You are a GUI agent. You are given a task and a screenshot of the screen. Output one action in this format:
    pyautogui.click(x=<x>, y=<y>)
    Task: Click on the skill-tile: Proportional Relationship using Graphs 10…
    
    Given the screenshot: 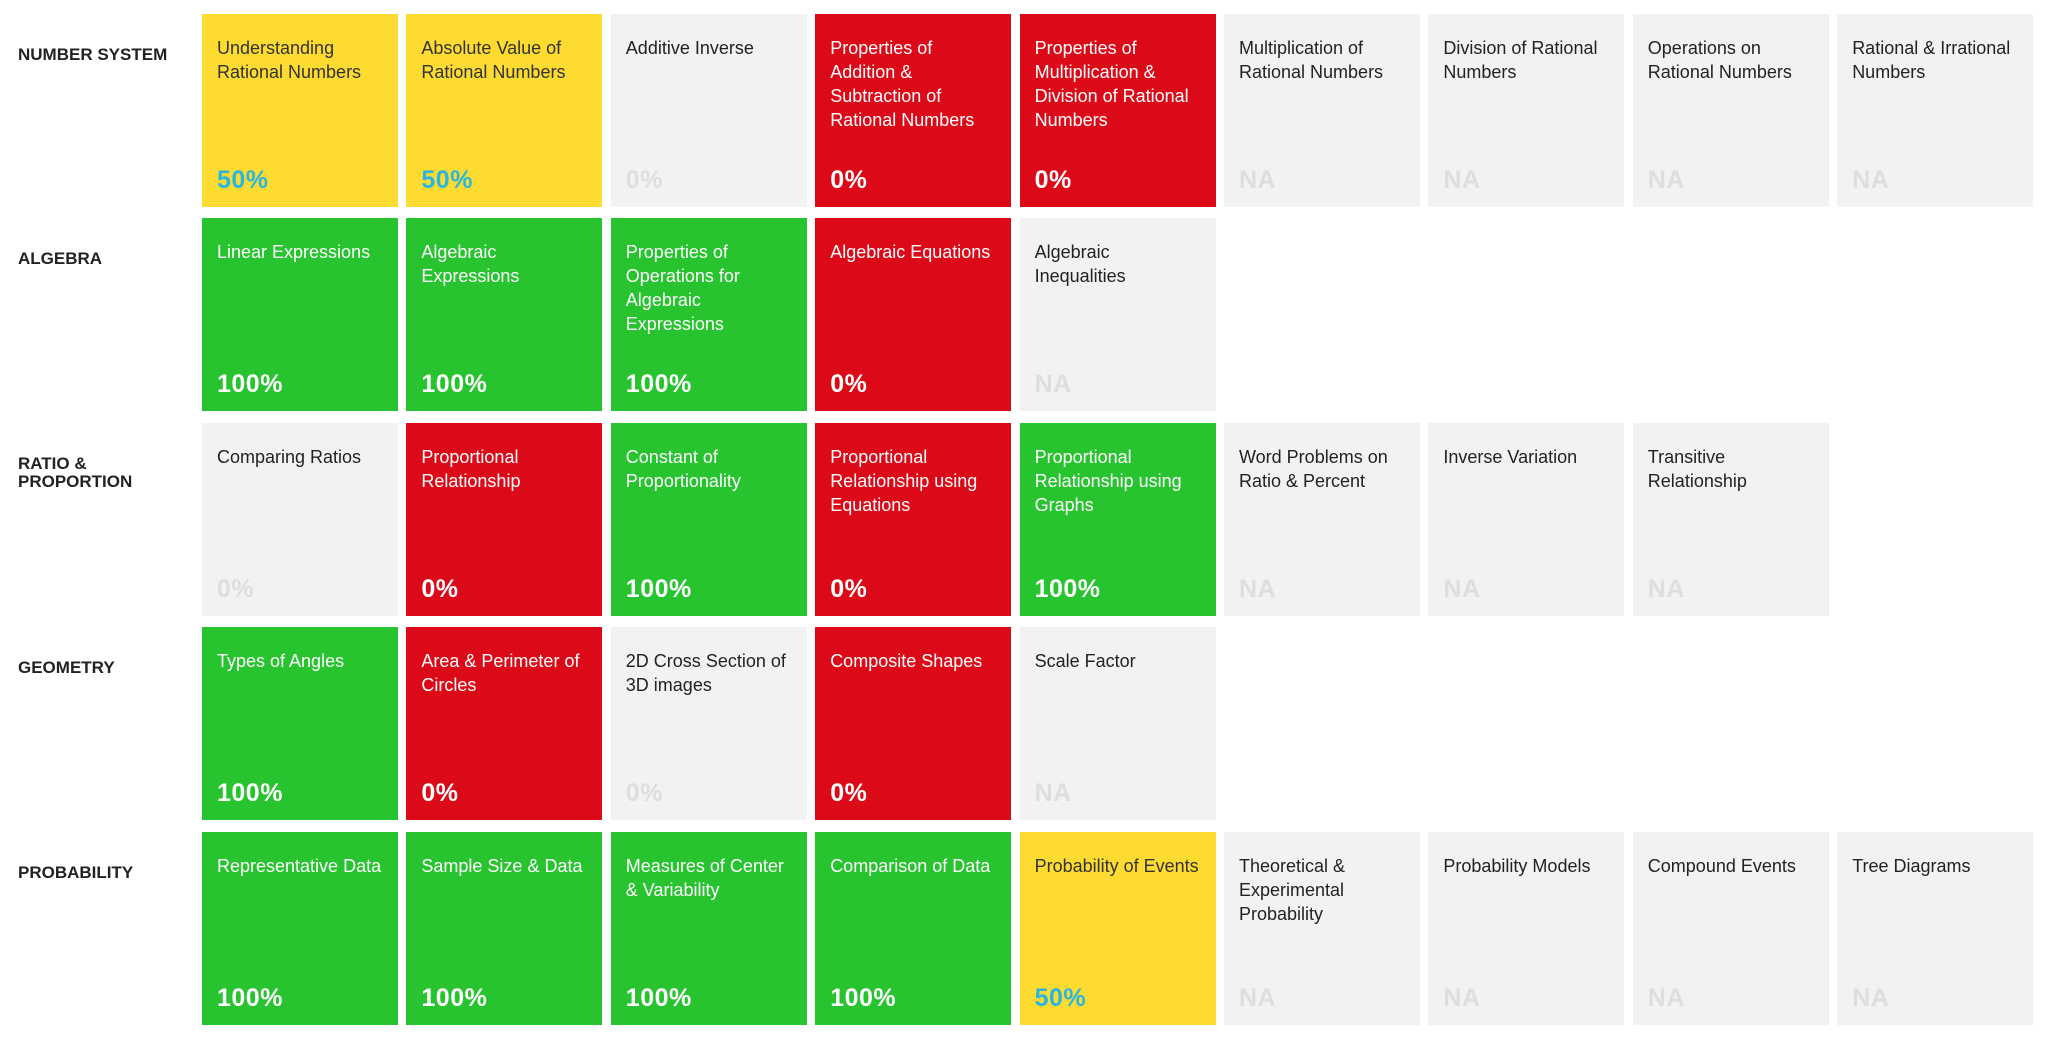 What is the action you would take?
    pyautogui.click(x=1117, y=519)
    